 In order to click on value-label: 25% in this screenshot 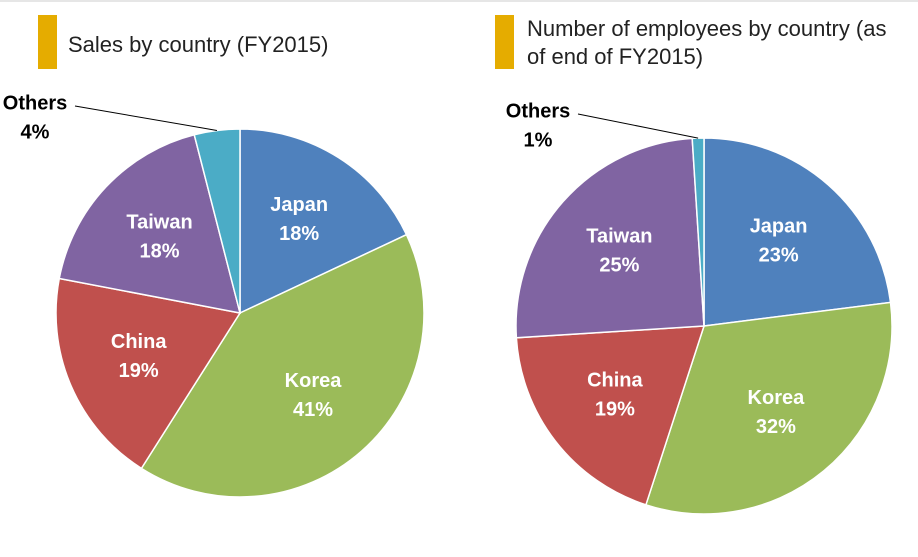, I will do `click(619, 266)`.